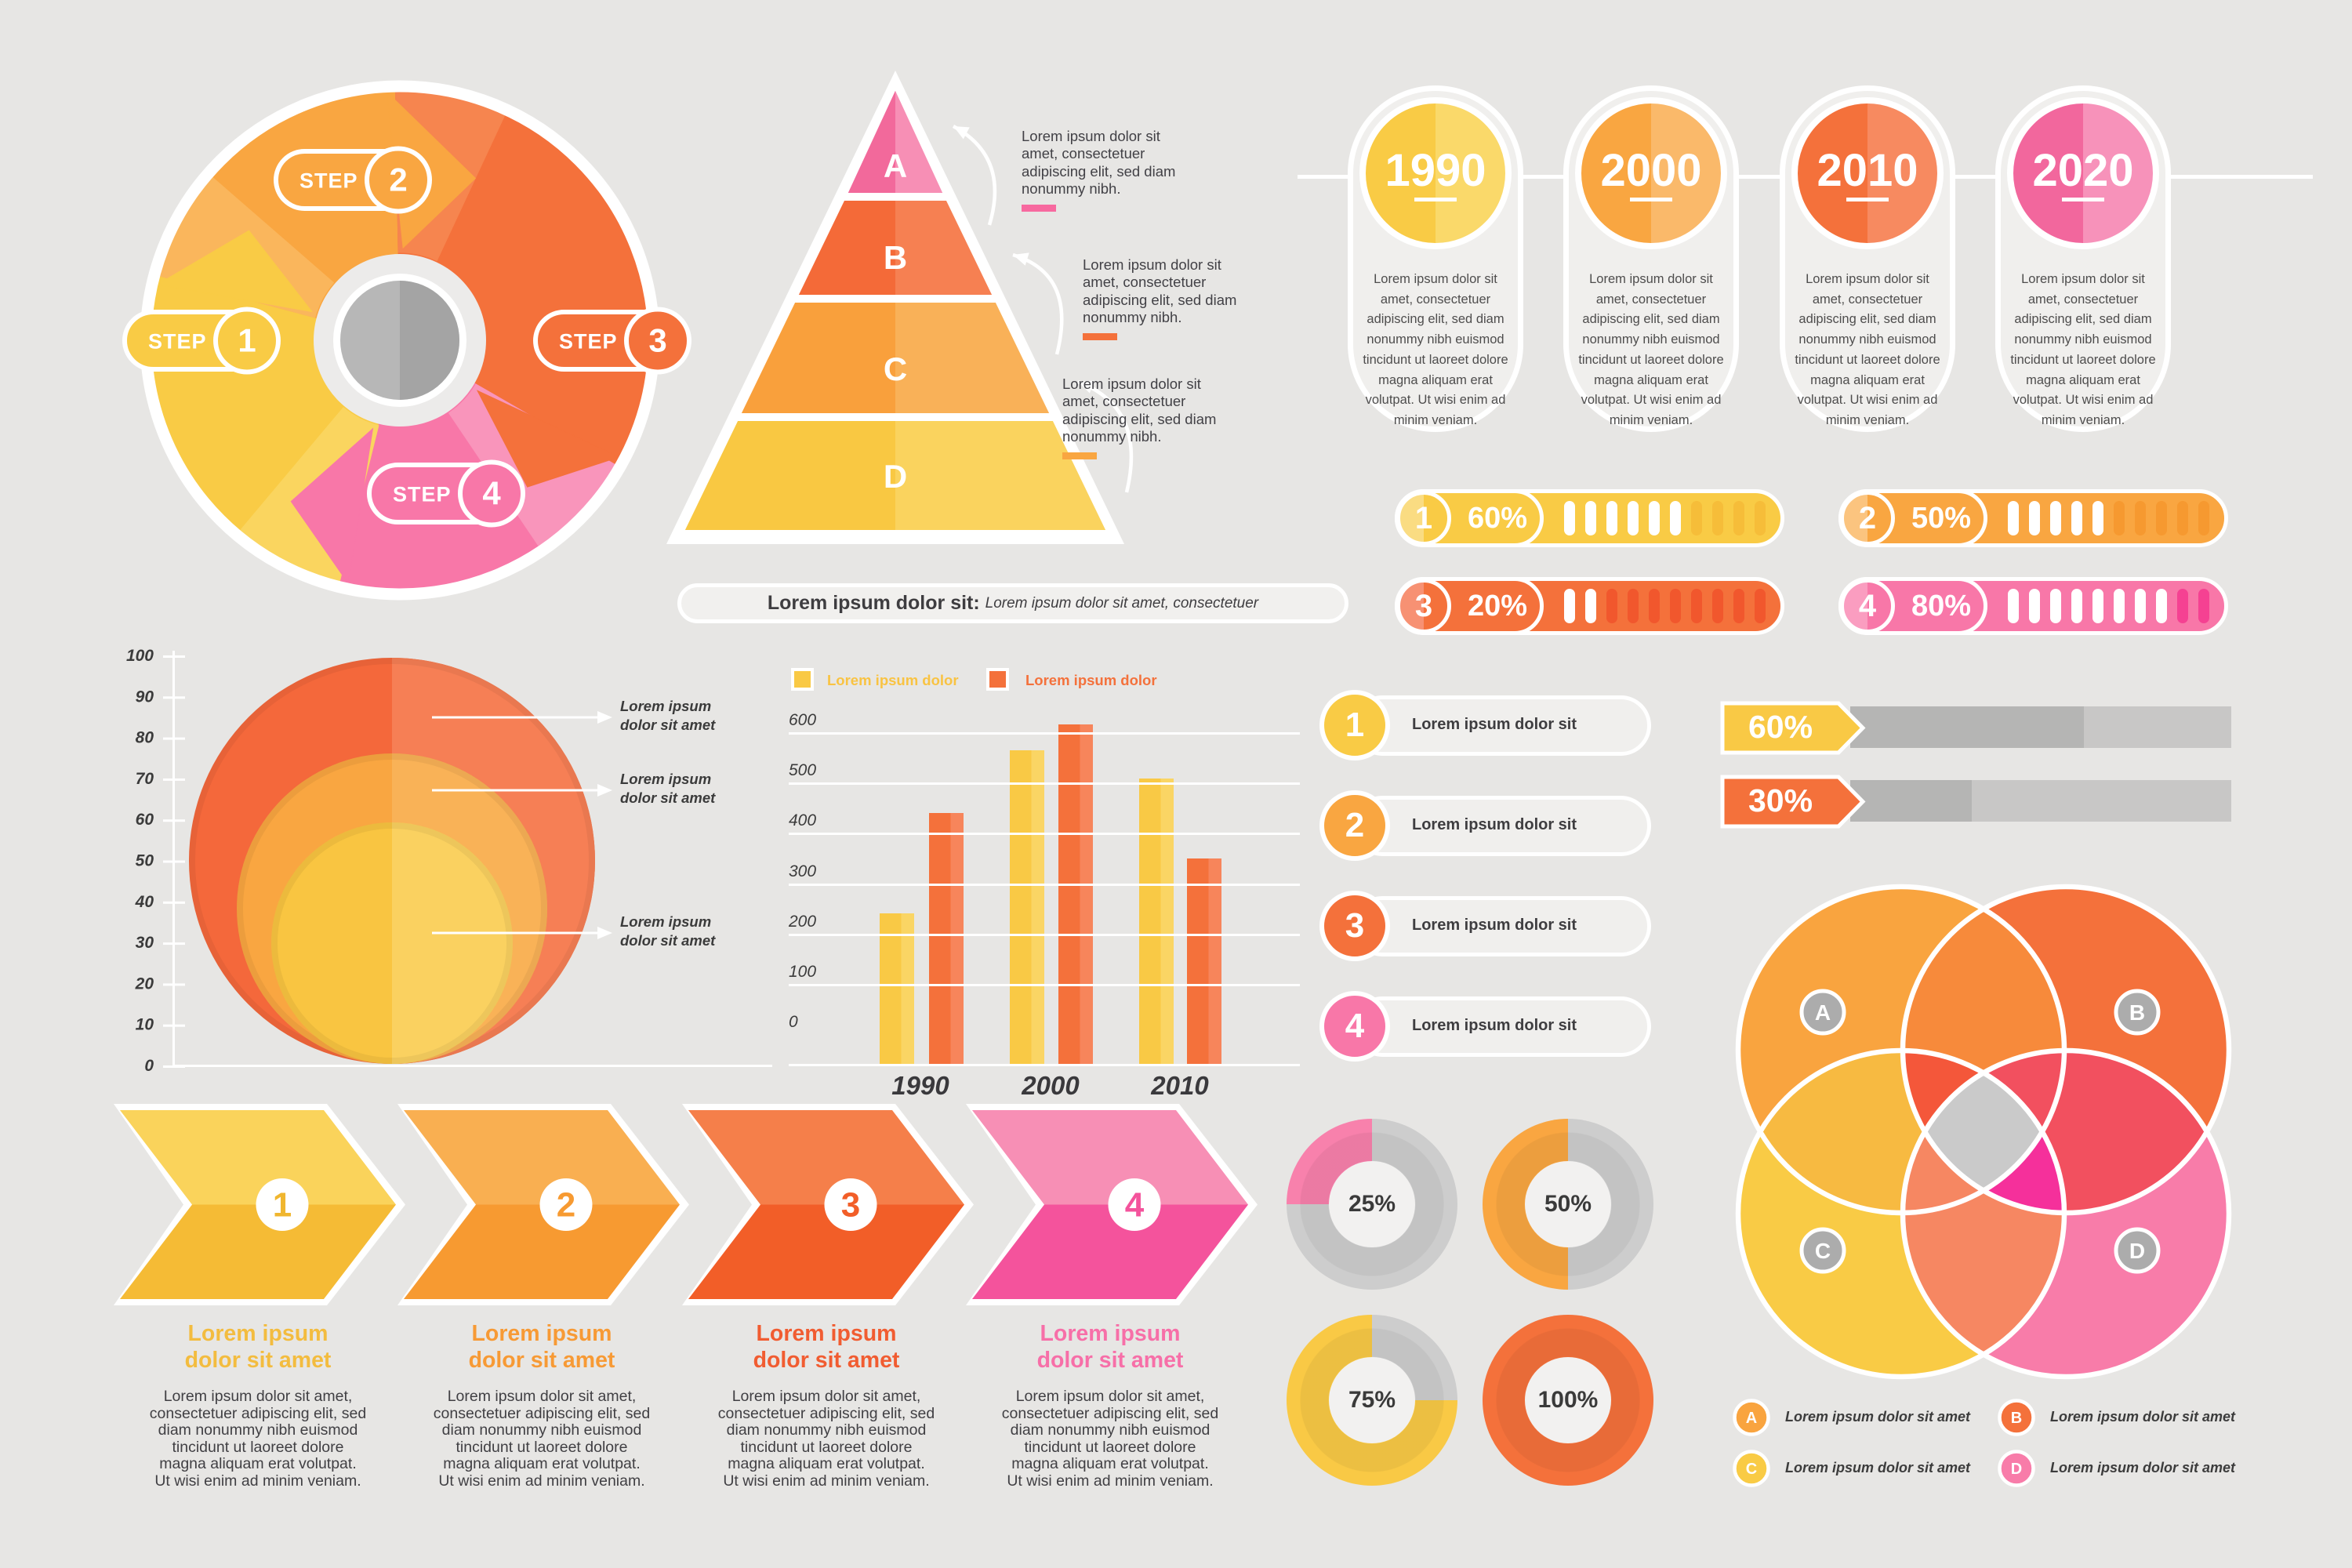 This screenshot has height=1568, width=2352. I want to click on svg-text: 60%, so click(1780, 727).